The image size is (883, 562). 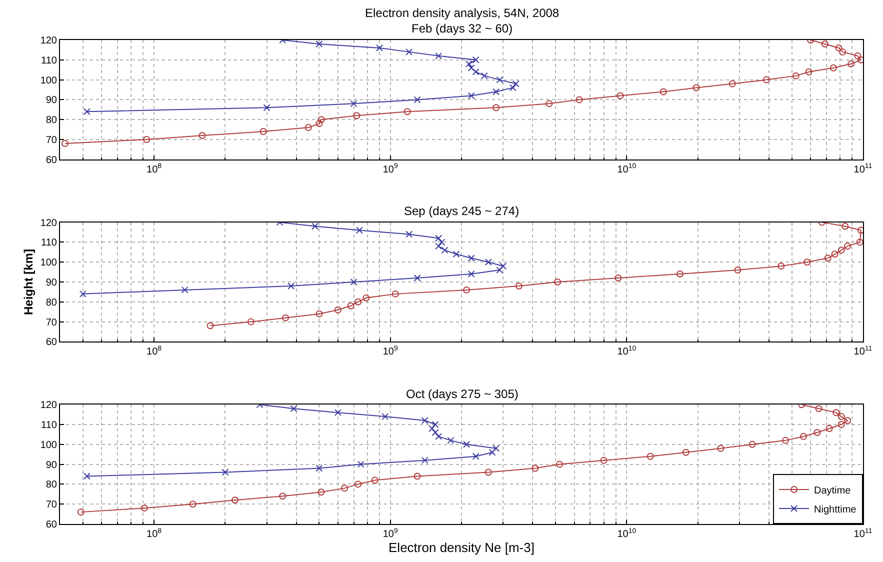 What do you see at coordinates (462, 29) in the screenshot?
I see `chart-subtitle: Feb (days 32 ~ 60)` at bounding box center [462, 29].